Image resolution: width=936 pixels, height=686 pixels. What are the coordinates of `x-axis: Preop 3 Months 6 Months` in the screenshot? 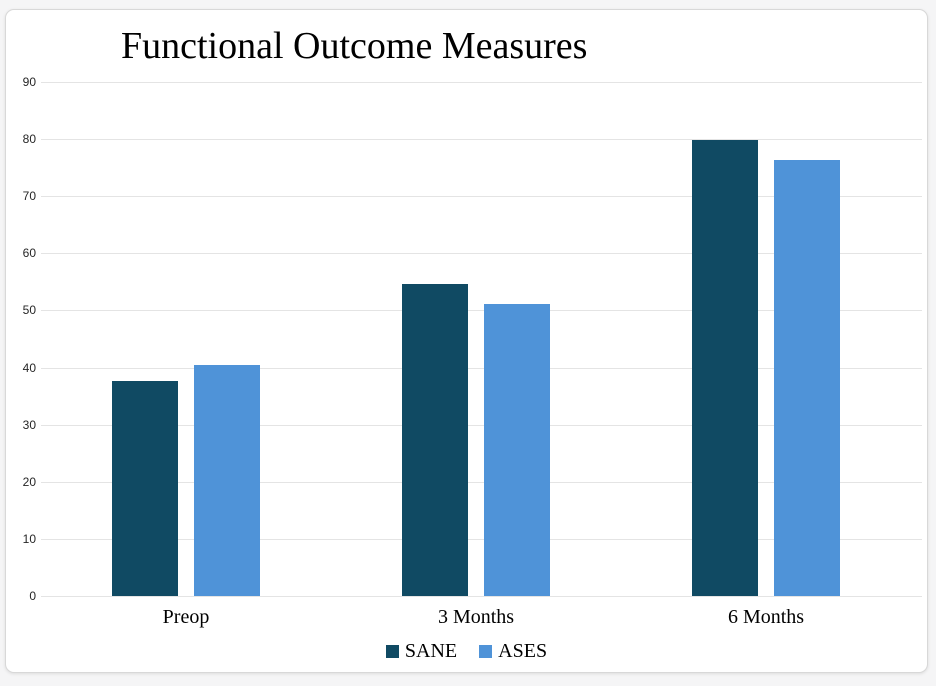 It's located at (476, 617).